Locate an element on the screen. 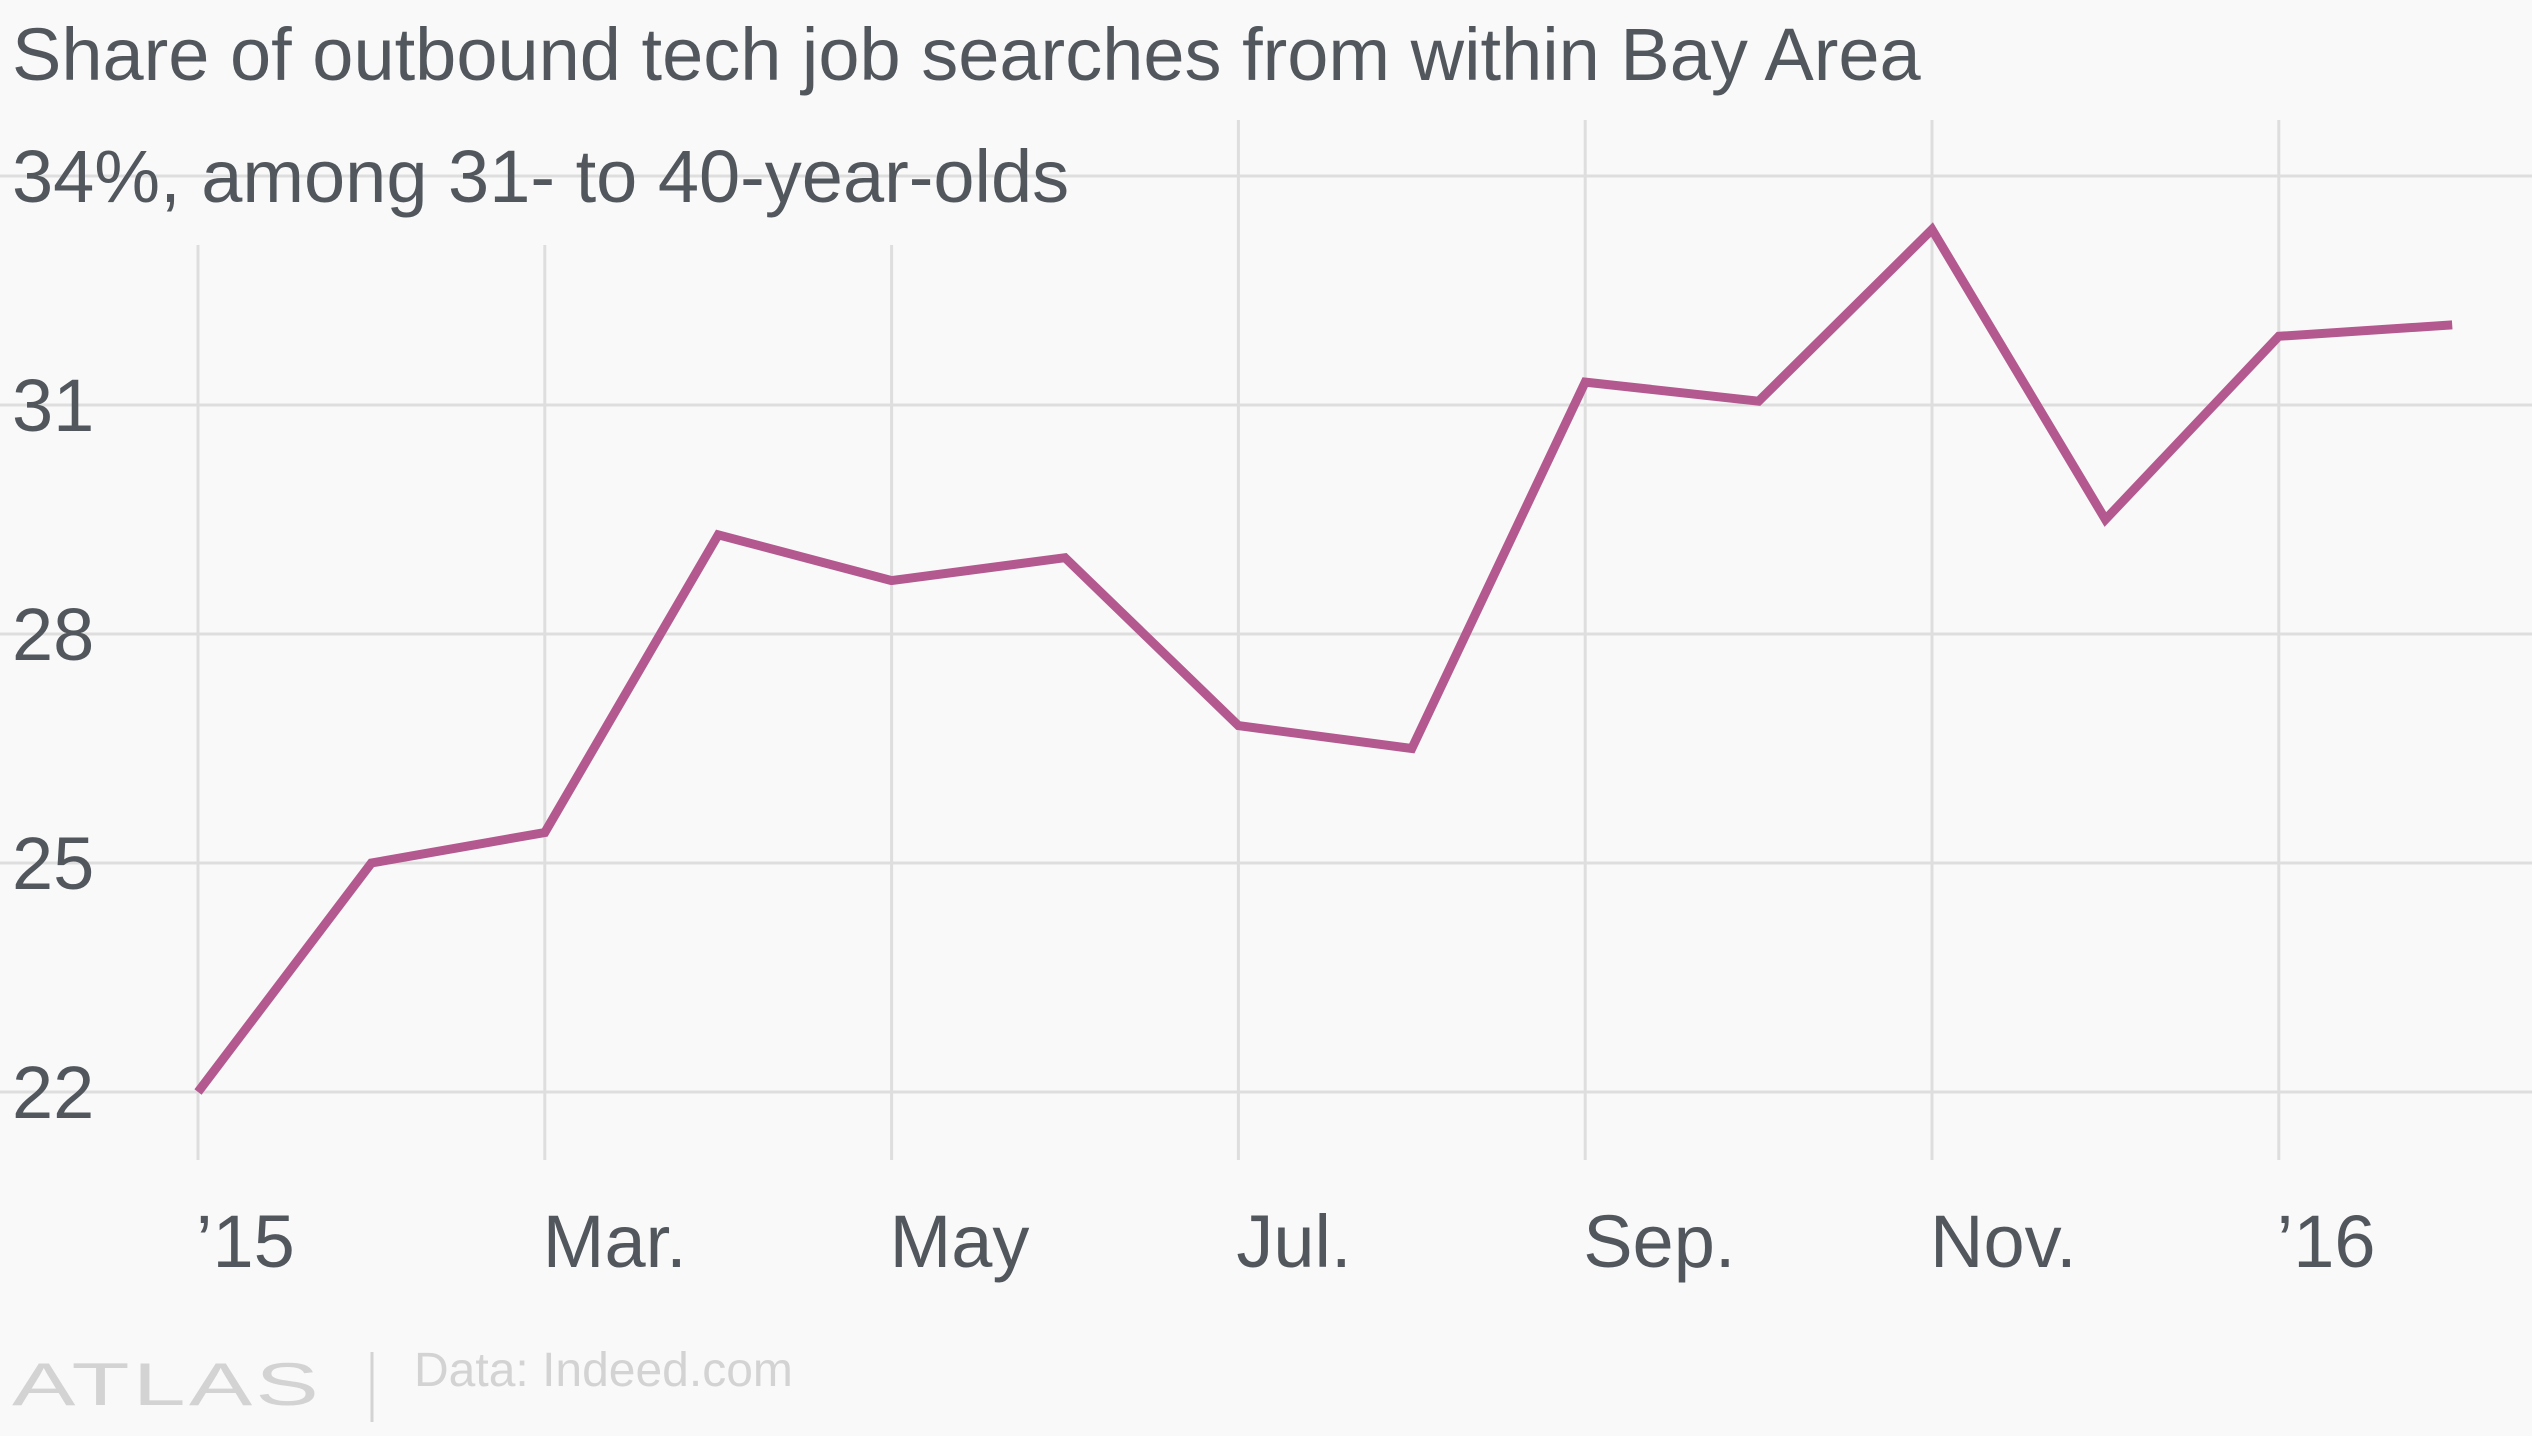 The width and height of the screenshot is (2532, 1436). y-tick-label-1: 25 is located at coordinates (53, 863).